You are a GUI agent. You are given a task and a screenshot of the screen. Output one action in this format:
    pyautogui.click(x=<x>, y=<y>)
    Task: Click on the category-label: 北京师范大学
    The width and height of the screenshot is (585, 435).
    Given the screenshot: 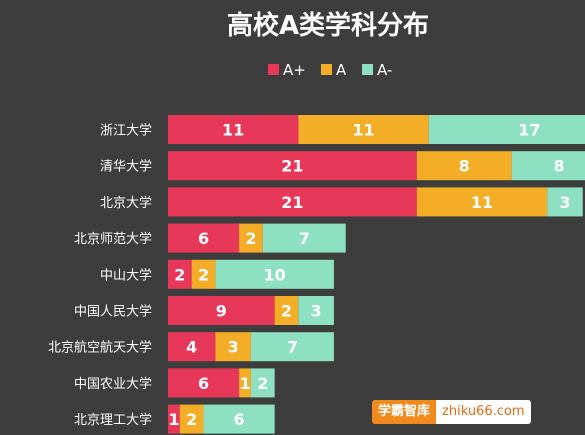 What is the action you would take?
    pyautogui.click(x=113, y=239)
    